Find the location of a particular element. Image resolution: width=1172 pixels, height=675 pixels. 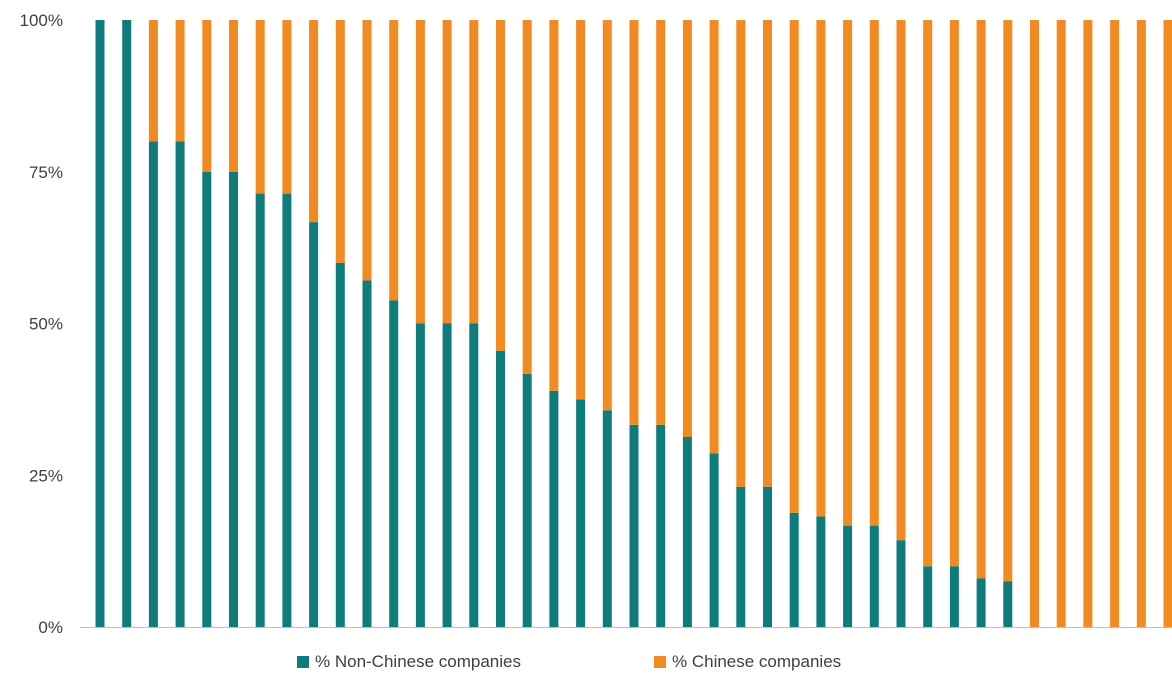

legend-label-chinese: % Chinese companies is located at coordinates (757, 661).